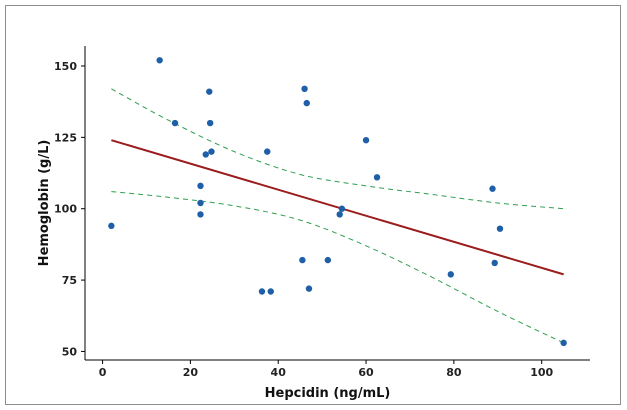 The image size is (627, 410). I want to click on y-tick-label: 150, so click(65, 66).